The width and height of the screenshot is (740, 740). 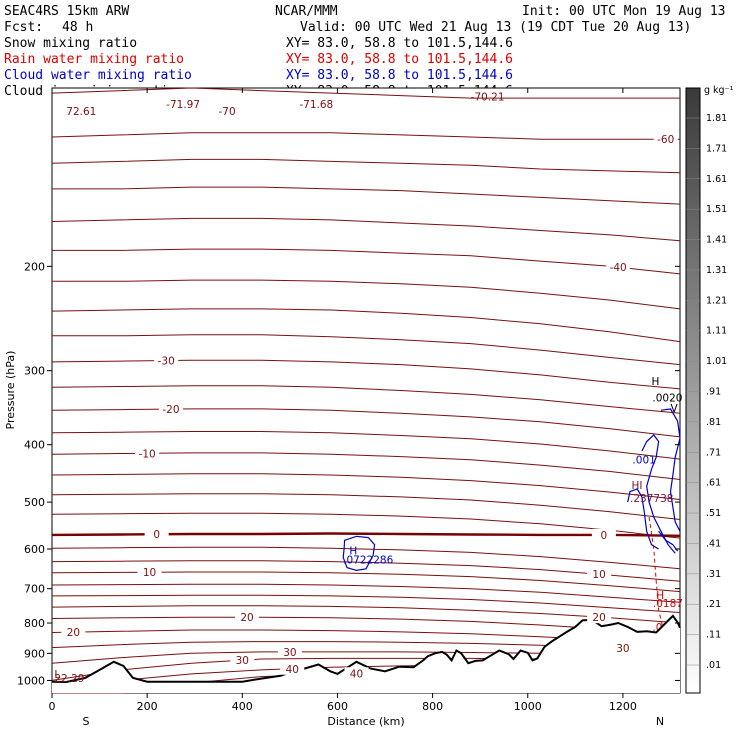 What do you see at coordinates (31, 680) in the screenshot?
I see `y-tick-label: 1000` at bounding box center [31, 680].